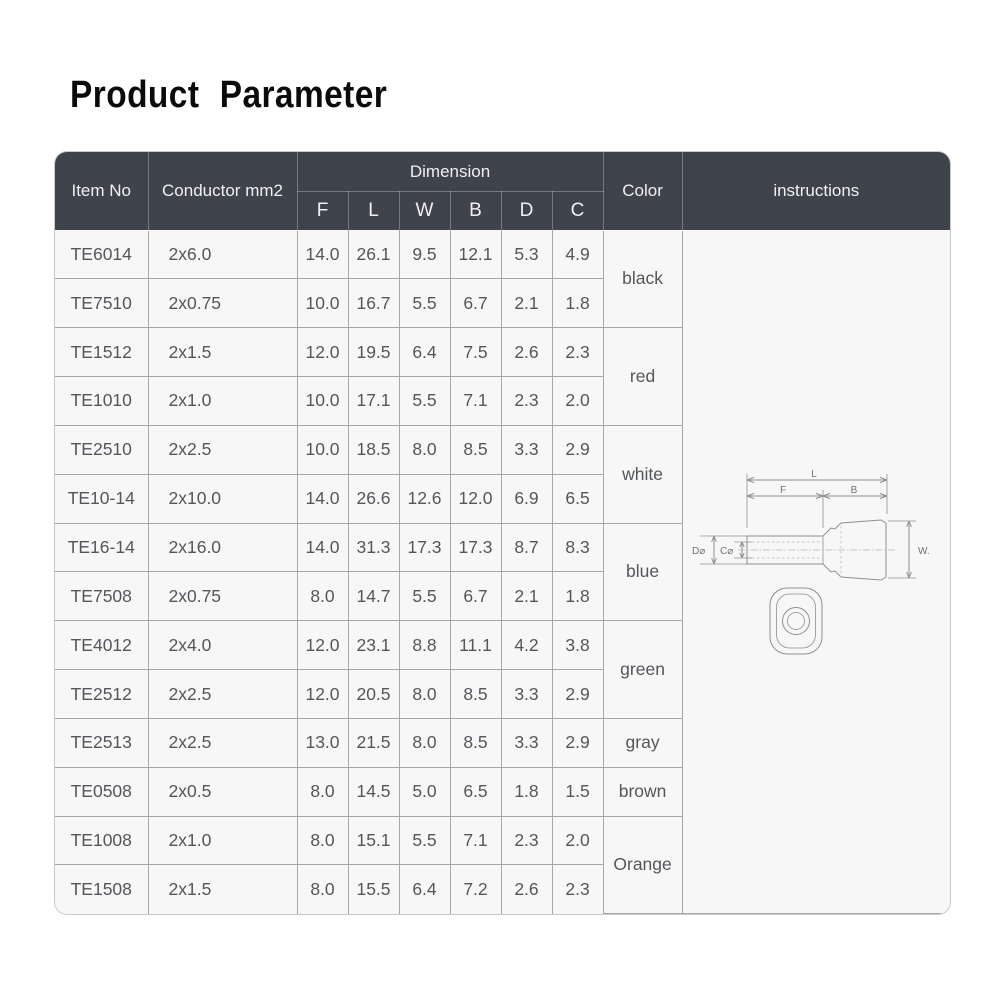 The height and width of the screenshot is (1000, 1000). Describe the element at coordinates (475, 498) in the screenshot. I see `cell-dim-b: 12.0` at that location.